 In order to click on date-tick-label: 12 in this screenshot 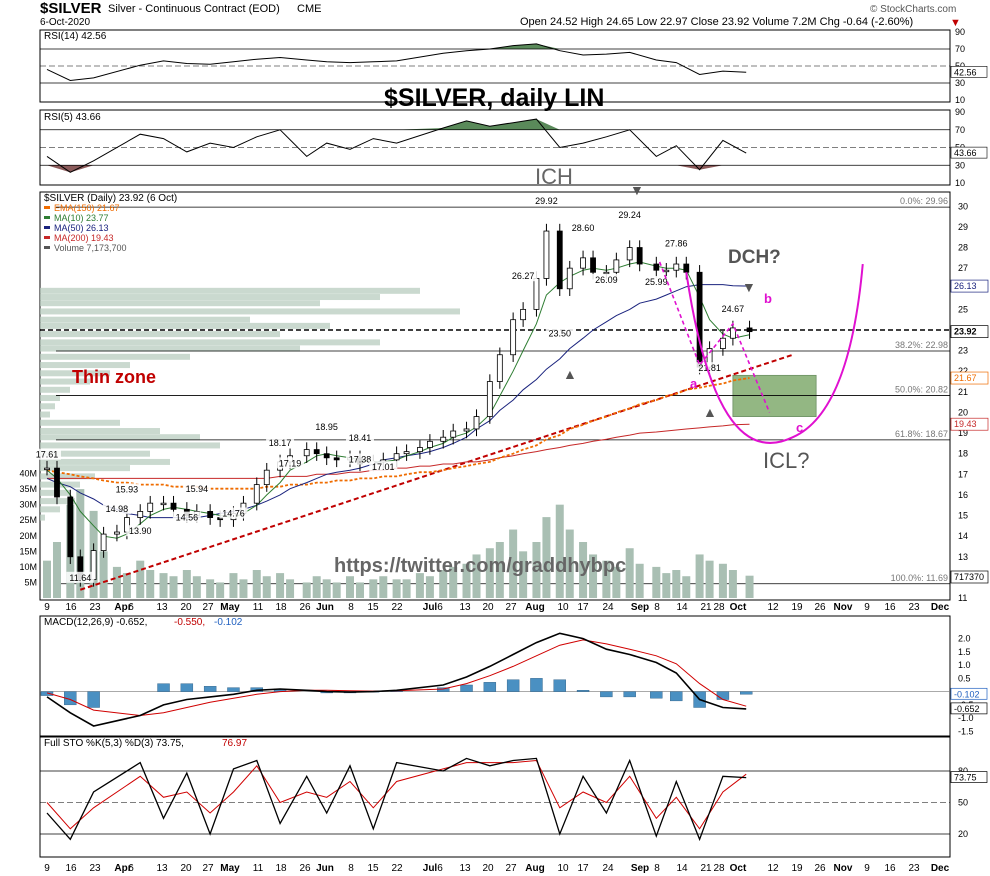, I will do `click(773, 607)`.